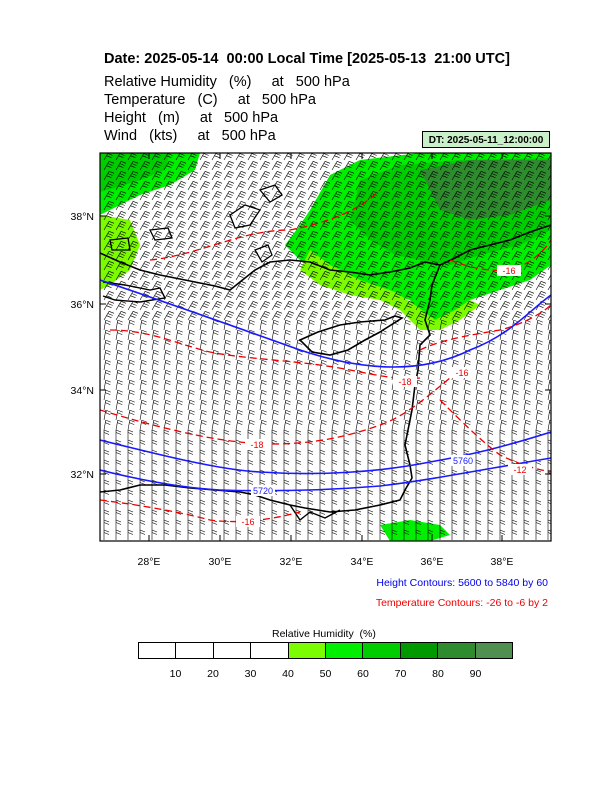 The height and width of the screenshot is (792, 612). Describe the element at coordinates (315, 513) in the screenshot. I see `coastline-nile-delta` at that location.